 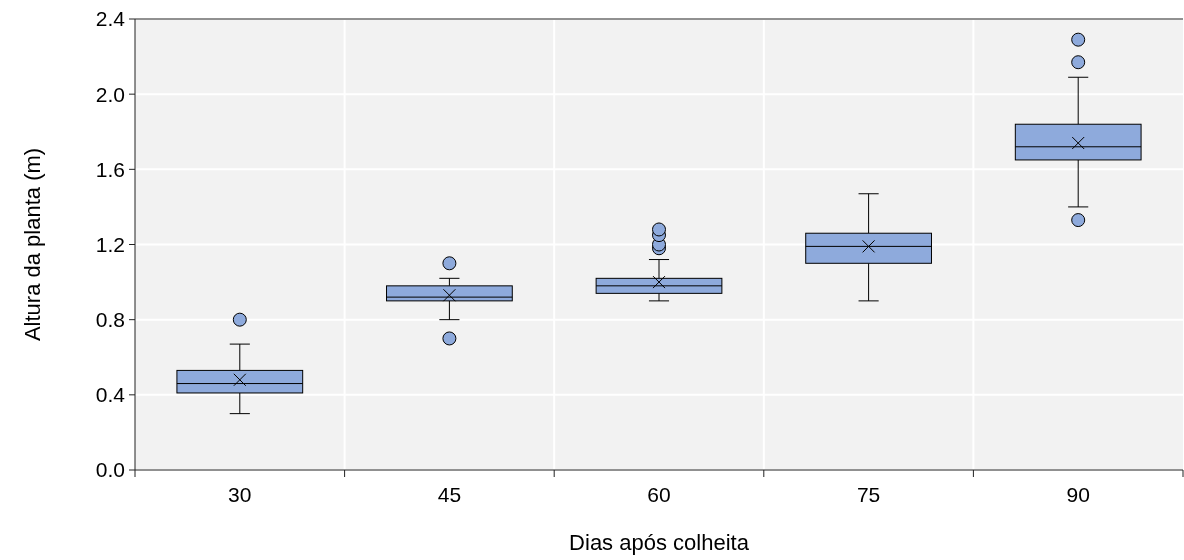 What do you see at coordinates (659, 542) in the screenshot?
I see `x-axis-title: Dias após colheita` at bounding box center [659, 542].